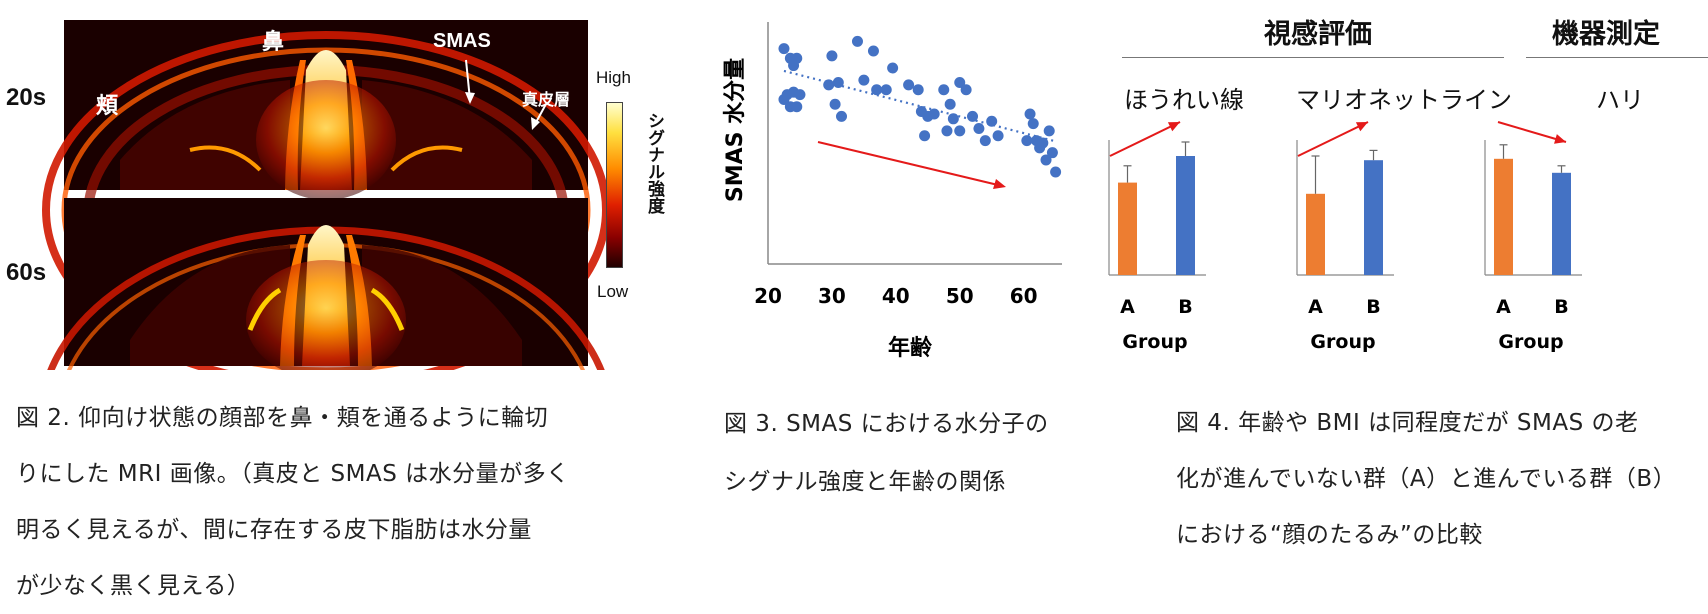 The height and width of the screenshot is (614, 1708). What do you see at coordinates (654, 163) in the screenshot?
I see `colorbar-title: シグナル強度` at bounding box center [654, 163].